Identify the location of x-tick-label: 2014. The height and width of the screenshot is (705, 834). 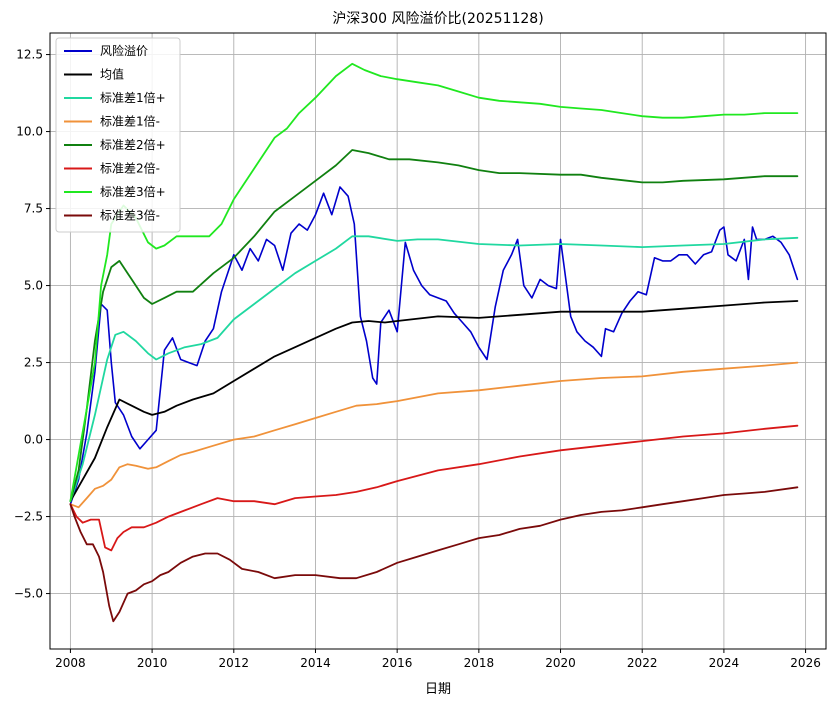
(315, 663).